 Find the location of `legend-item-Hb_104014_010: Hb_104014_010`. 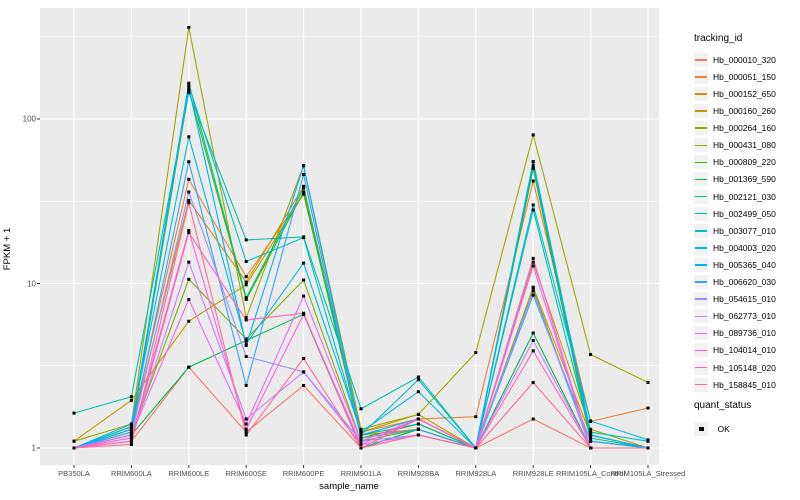

legend-item-Hb_104014_010: Hb_104014_010 is located at coordinates (735, 350).